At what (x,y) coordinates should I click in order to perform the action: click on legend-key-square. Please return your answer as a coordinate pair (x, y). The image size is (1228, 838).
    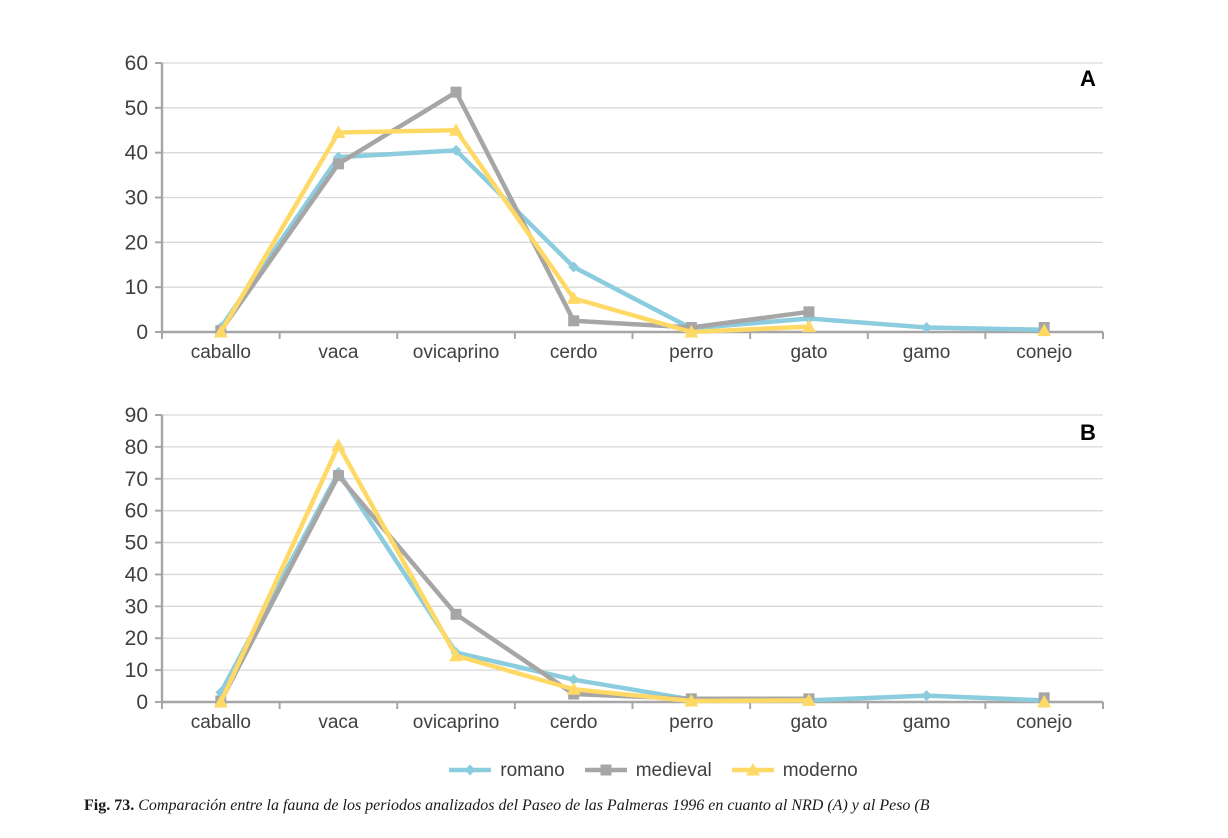
    Looking at the image, I should click on (605, 770).